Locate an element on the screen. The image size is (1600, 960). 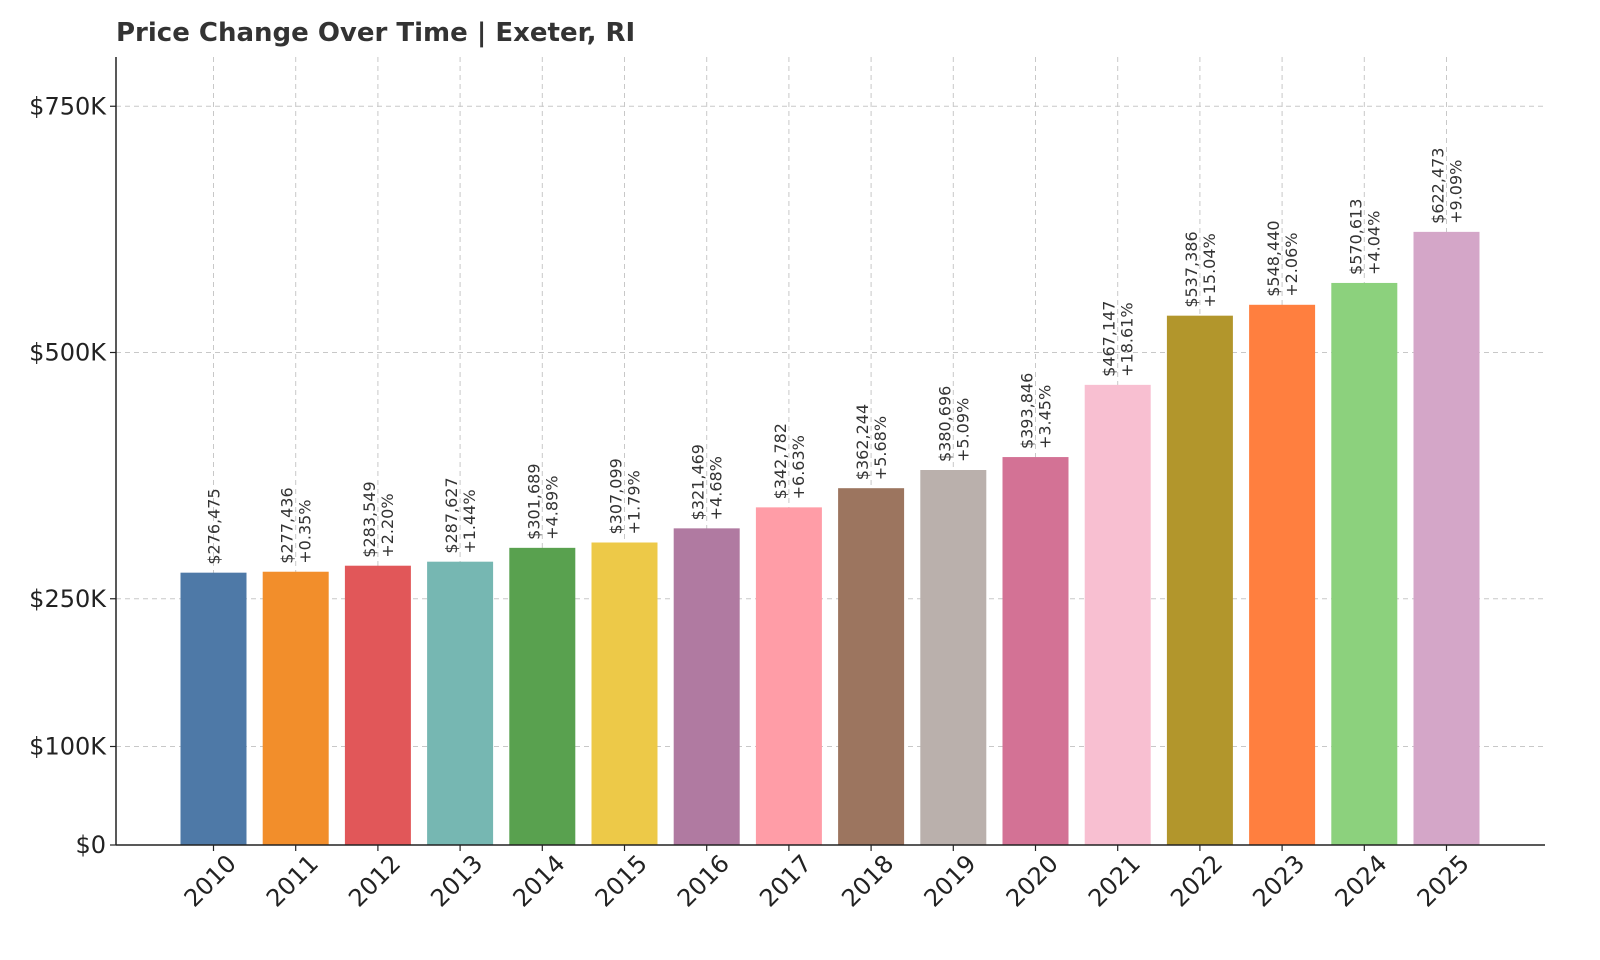
y-tick-label: $250K is located at coordinates (68, 599).